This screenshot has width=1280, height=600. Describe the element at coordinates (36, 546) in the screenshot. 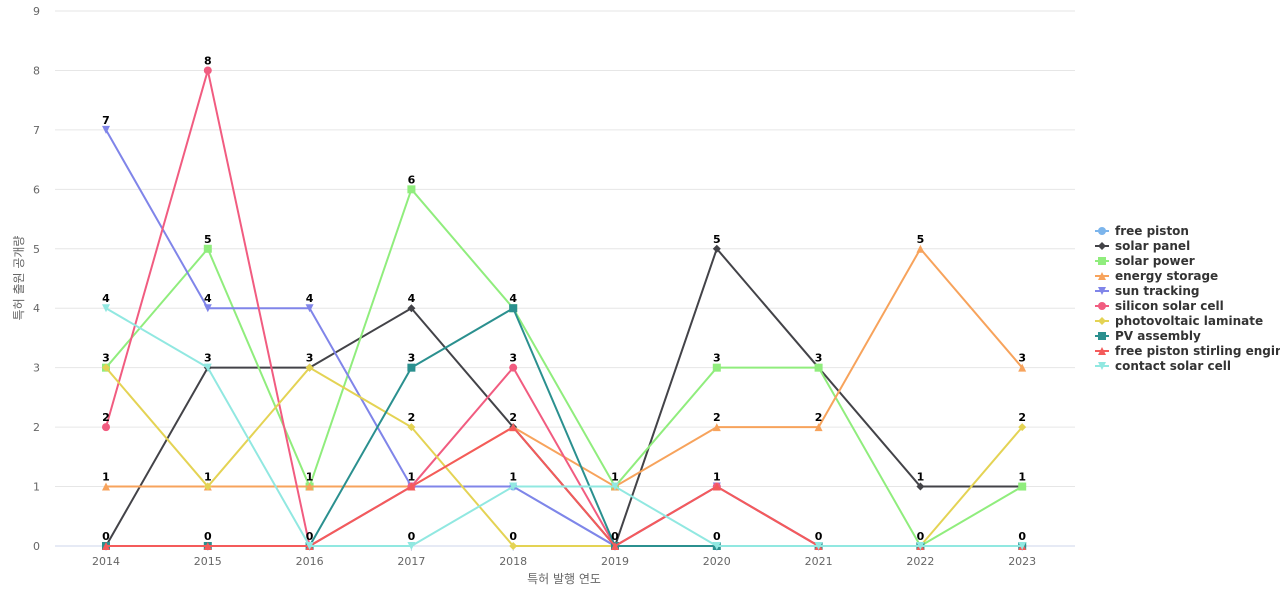

I see `y-tick-label: 0` at that location.